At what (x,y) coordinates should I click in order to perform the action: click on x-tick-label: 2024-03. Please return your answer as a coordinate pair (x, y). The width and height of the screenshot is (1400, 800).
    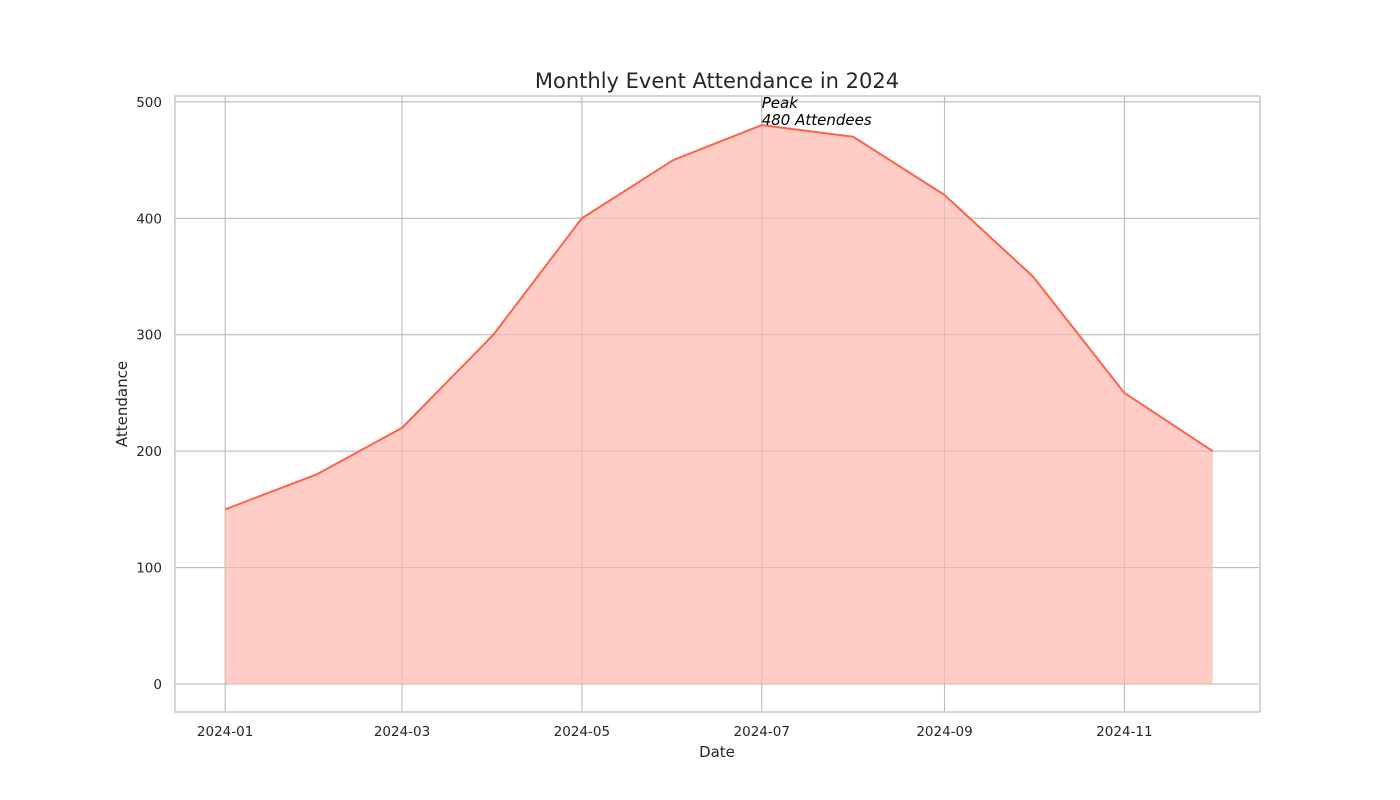
    Looking at the image, I should click on (402, 732).